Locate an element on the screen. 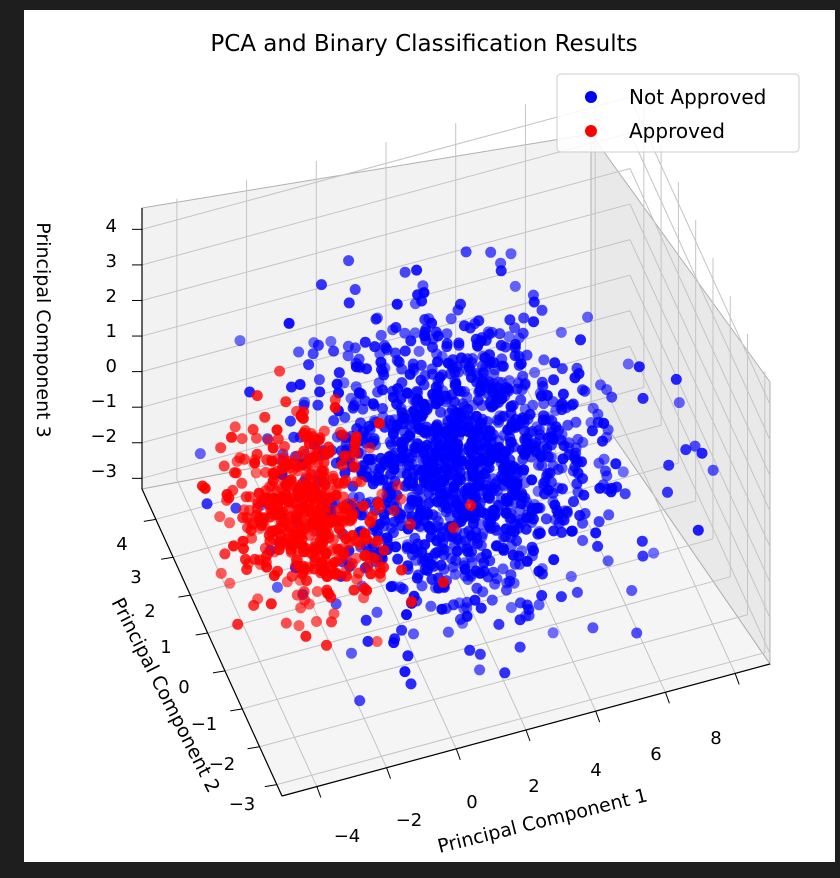  x-tick-label: 6 is located at coordinates (655, 754).